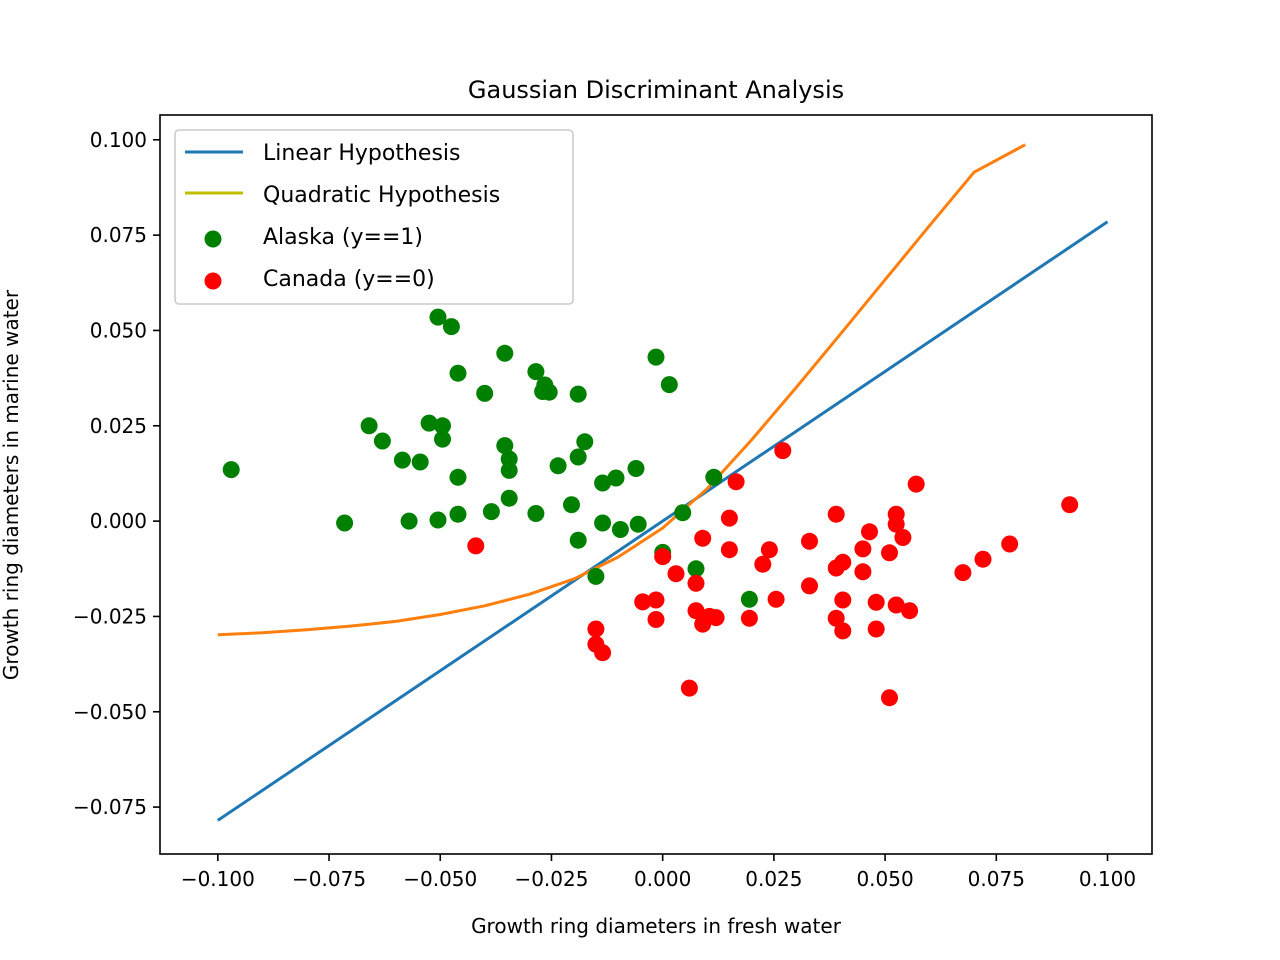 Image resolution: width=1280 pixels, height=960 pixels. I want to click on x-tick-label: 0.025, so click(773, 879).